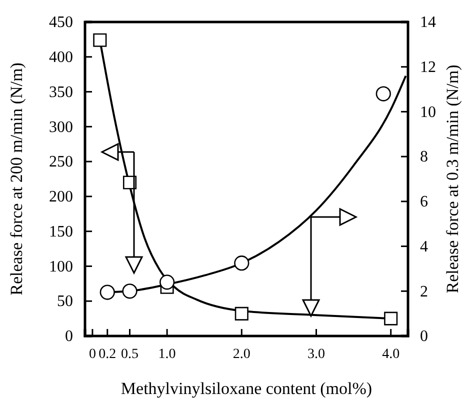  I want to click on y-tick-label: 400, so click(61, 57).